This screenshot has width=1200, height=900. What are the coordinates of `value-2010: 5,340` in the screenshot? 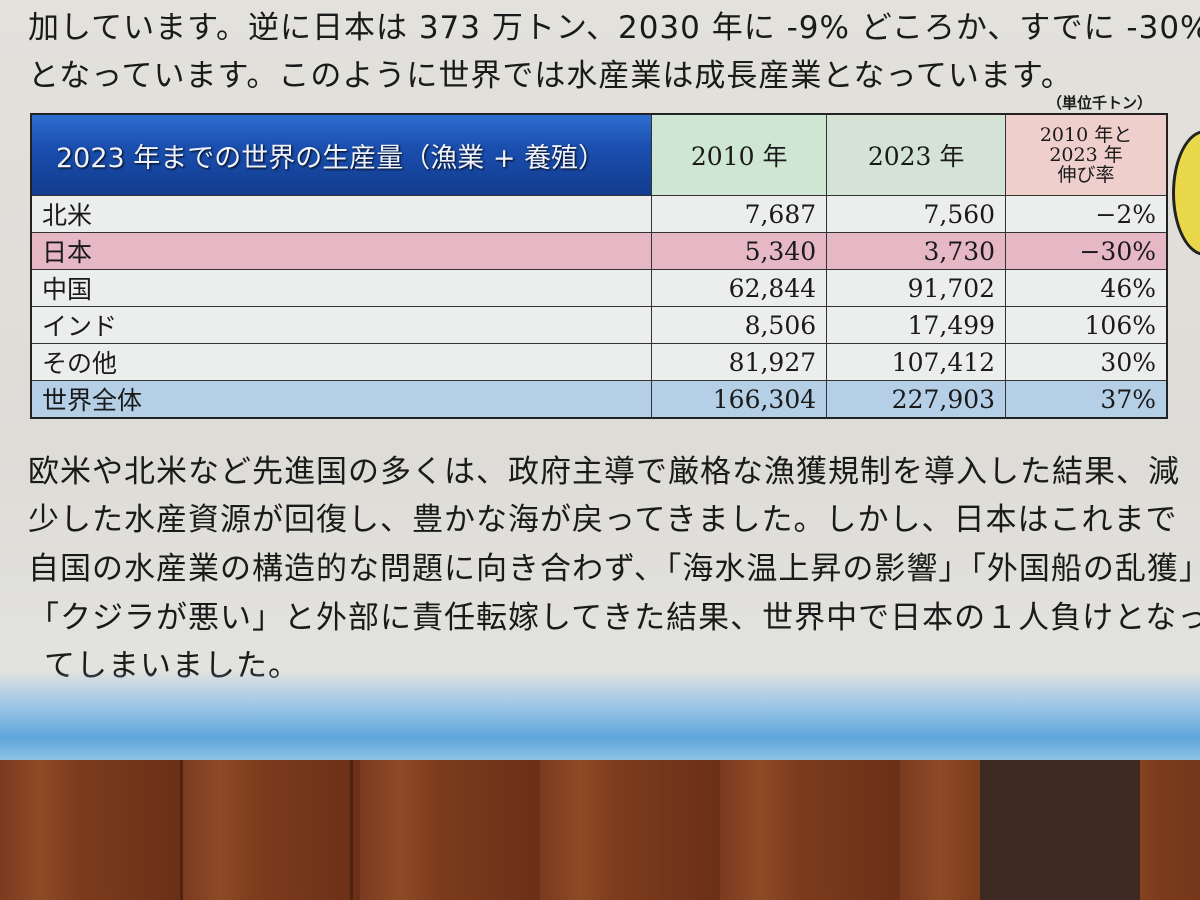 It's located at (739, 251).